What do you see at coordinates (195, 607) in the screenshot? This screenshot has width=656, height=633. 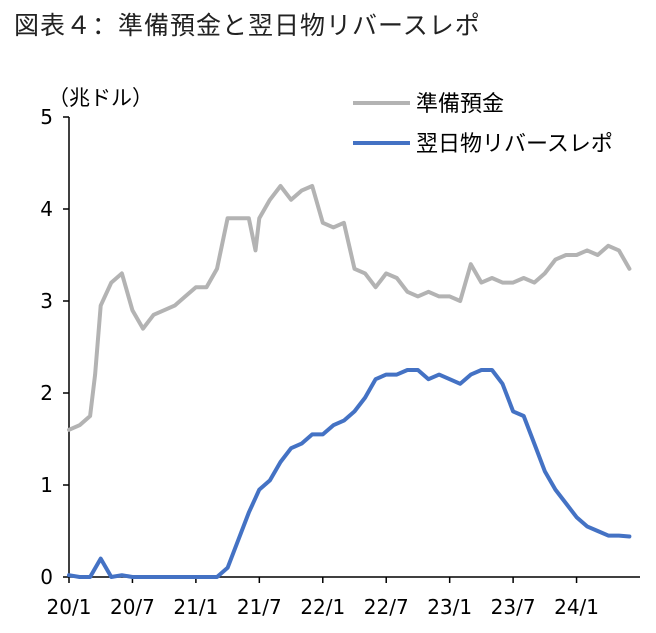 I see `x-tick-label: 21/1` at bounding box center [195, 607].